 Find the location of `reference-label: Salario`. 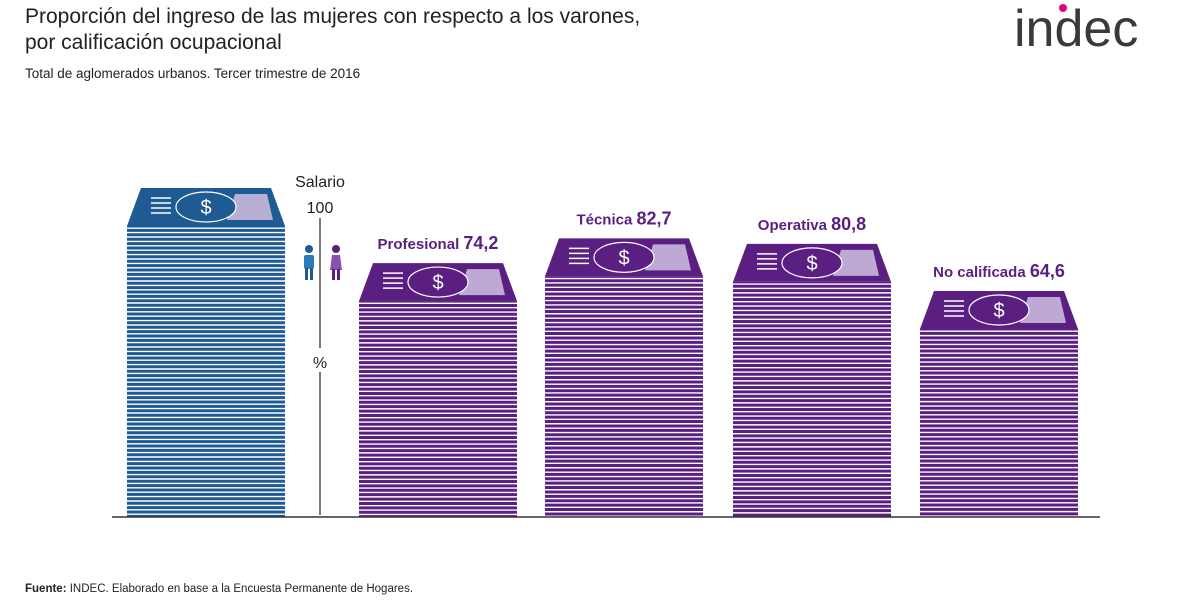

reference-label: Salario is located at coordinates (320, 182).